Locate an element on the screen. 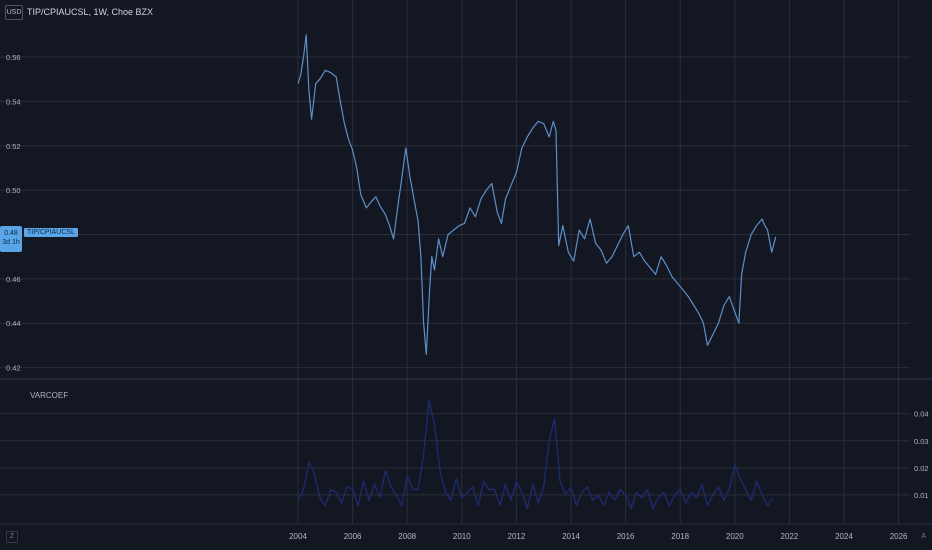 Image resolution: width=932 pixels, height=550 pixels. time-tick-label: 2022 is located at coordinates (790, 536).